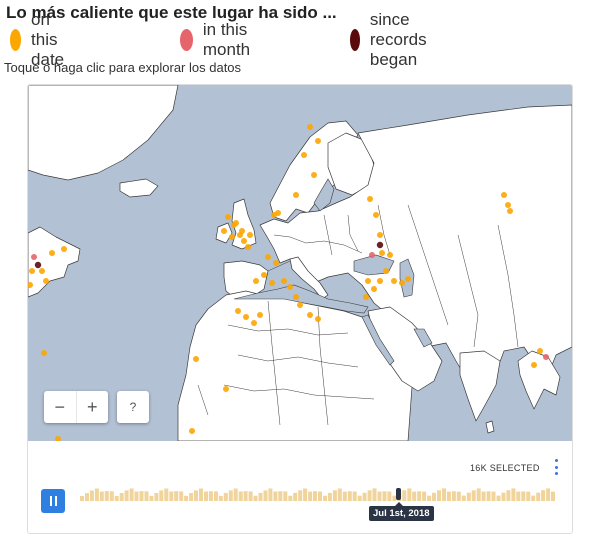 The image size is (606, 534). Describe the element at coordinates (92, 407) in the screenshot. I see `zoom-in-button: +` at that location.